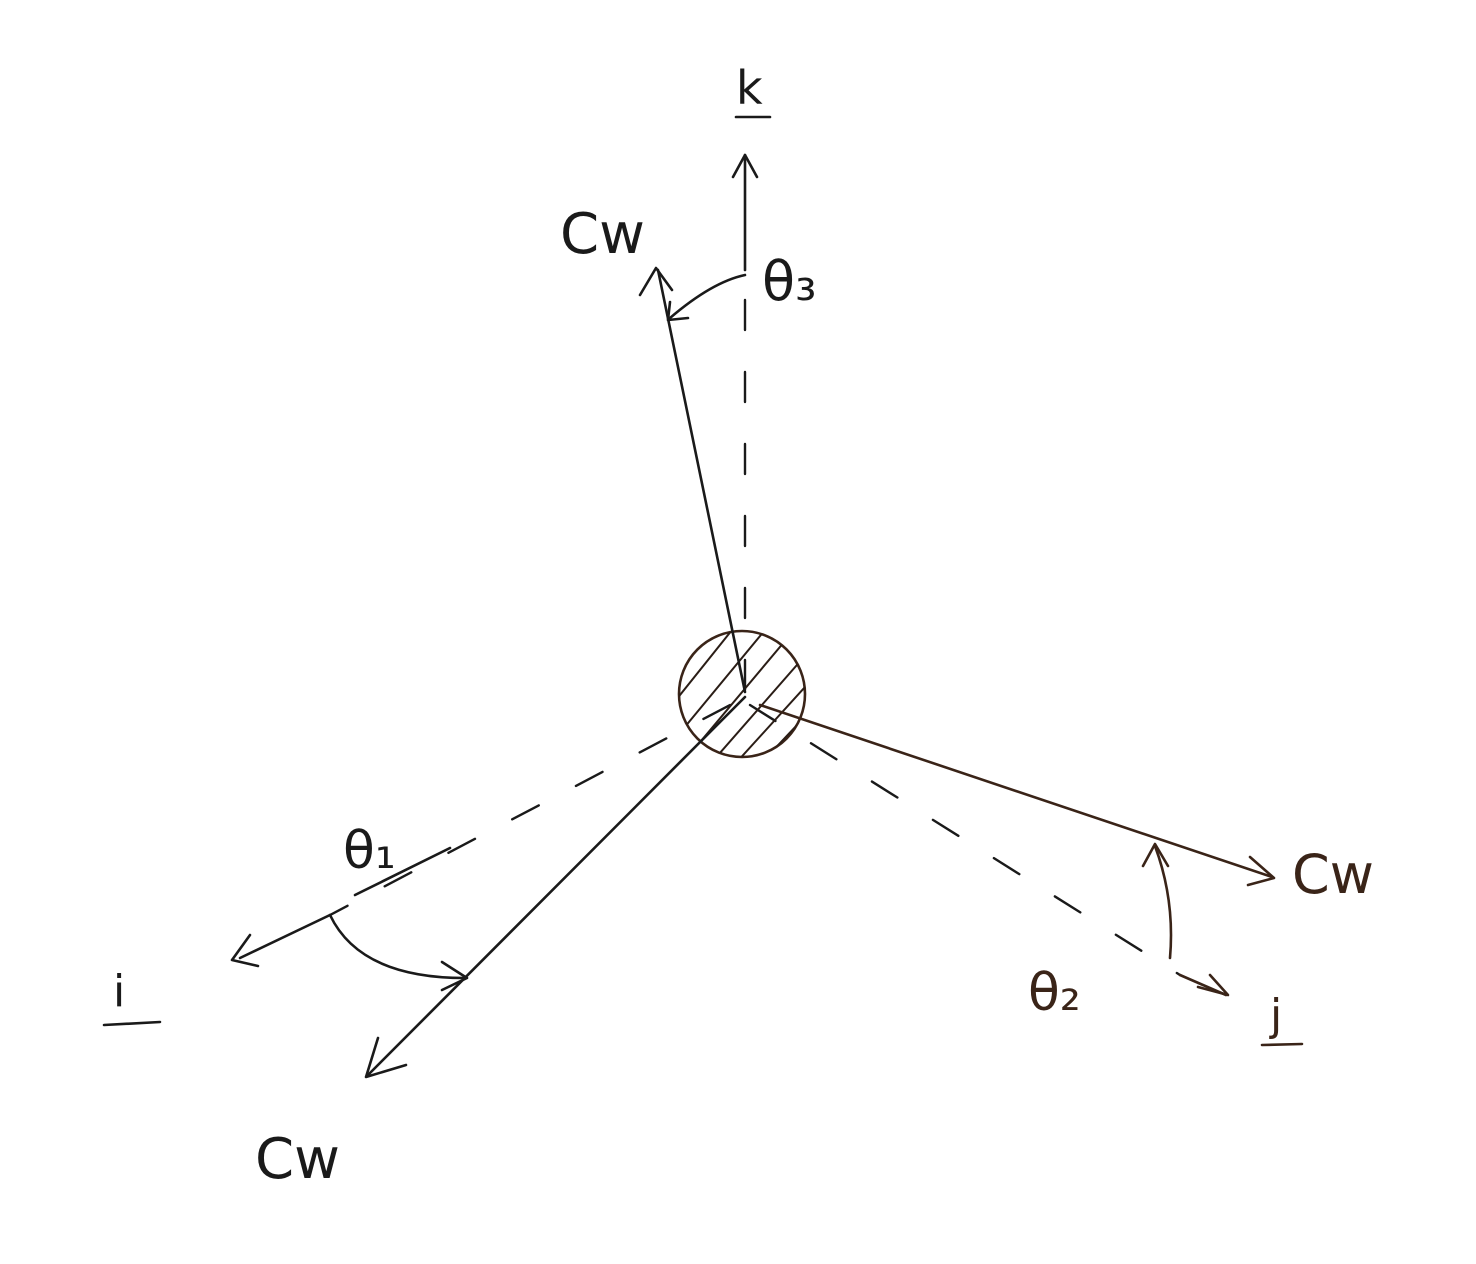 This screenshot has height=1264, width=1476. I want to click on theta1-label: θ₁, so click(369, 851).